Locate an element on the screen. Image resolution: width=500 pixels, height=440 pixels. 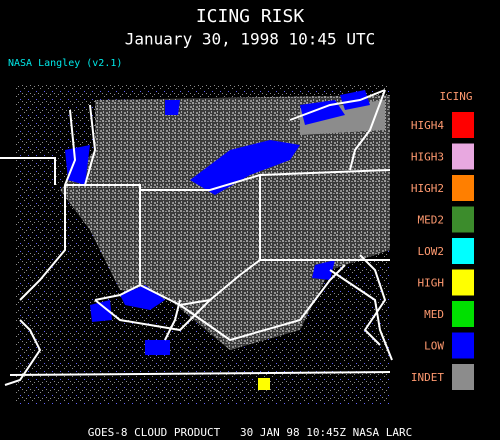
legend-label: MED is located at coordinates (434, 314).